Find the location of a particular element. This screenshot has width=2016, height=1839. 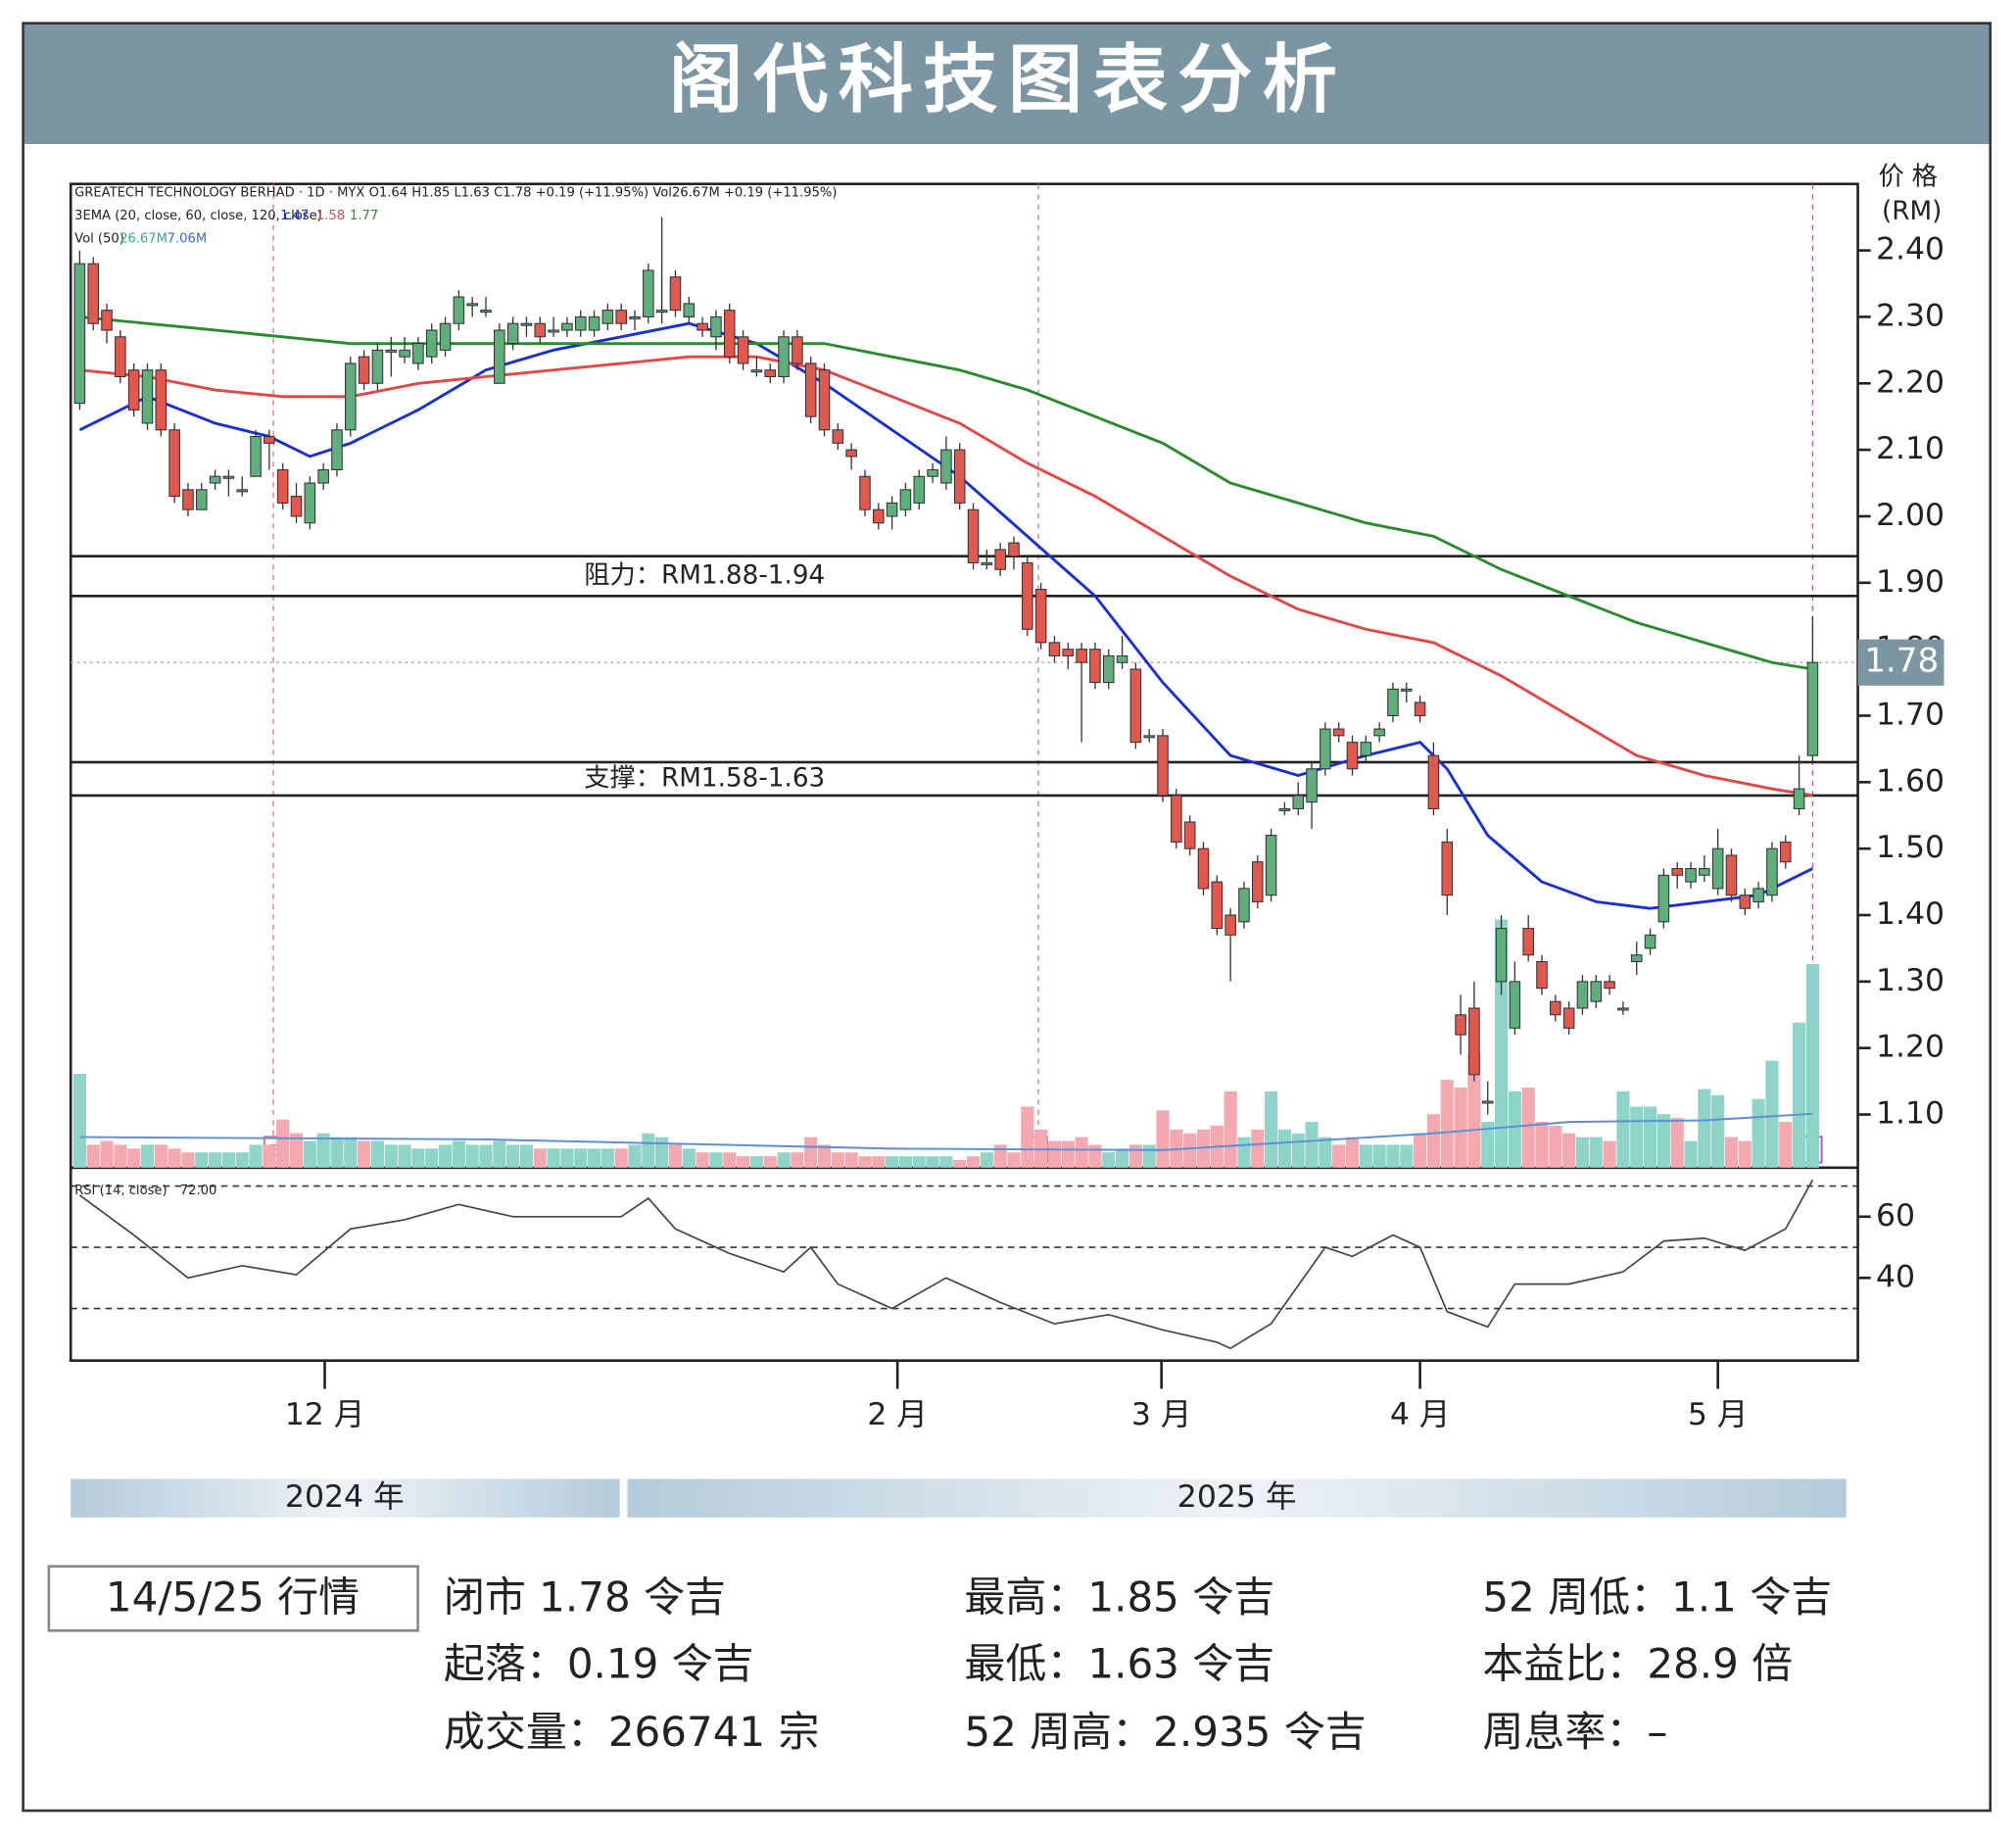

y-tick-label: 1.40 is located at coordinates (1910, 914).